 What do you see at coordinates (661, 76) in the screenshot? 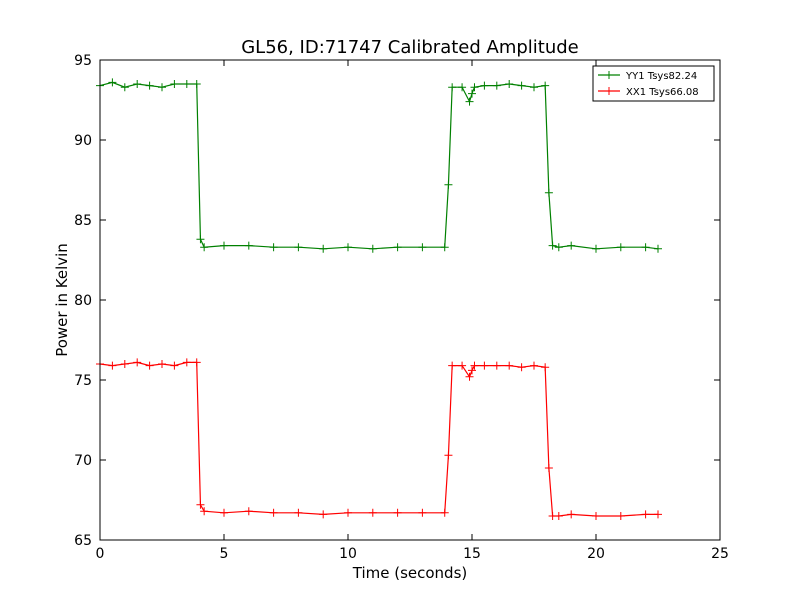
I see `legend-entry-label: YY1 Tsys82.24` at bounding box center [661, 76].